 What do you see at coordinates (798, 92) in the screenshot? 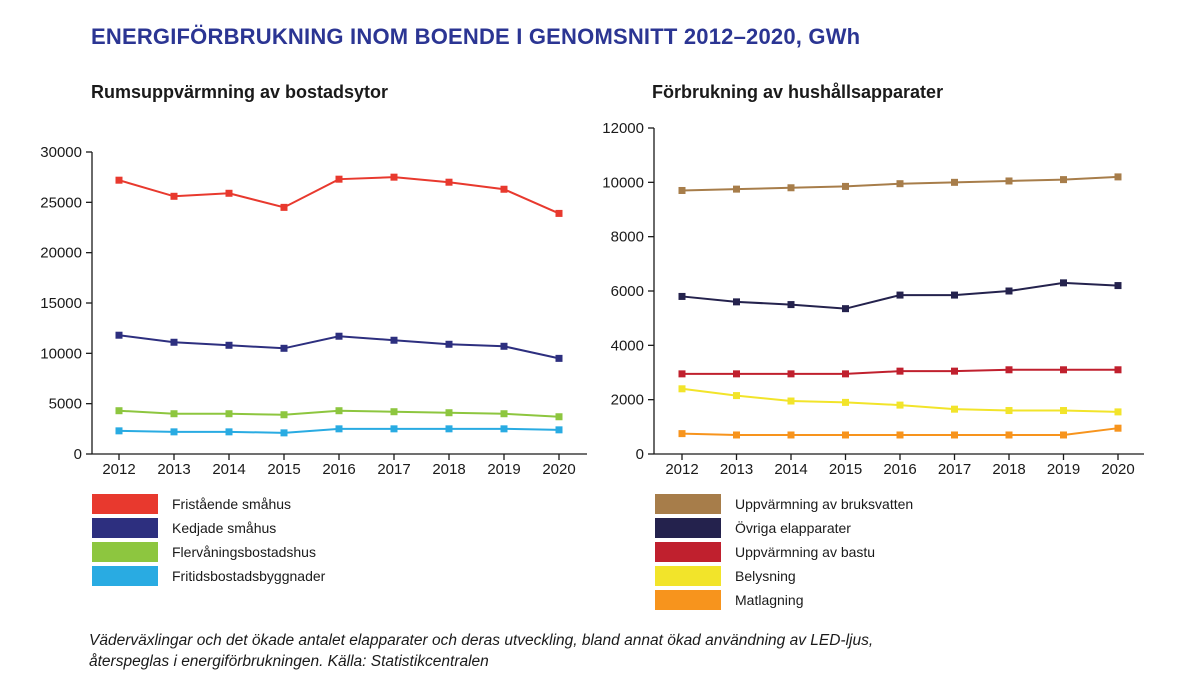
I see `chart-title-appliances: Förbrukning av hushållsapparater` at bounding box center [798, 92].